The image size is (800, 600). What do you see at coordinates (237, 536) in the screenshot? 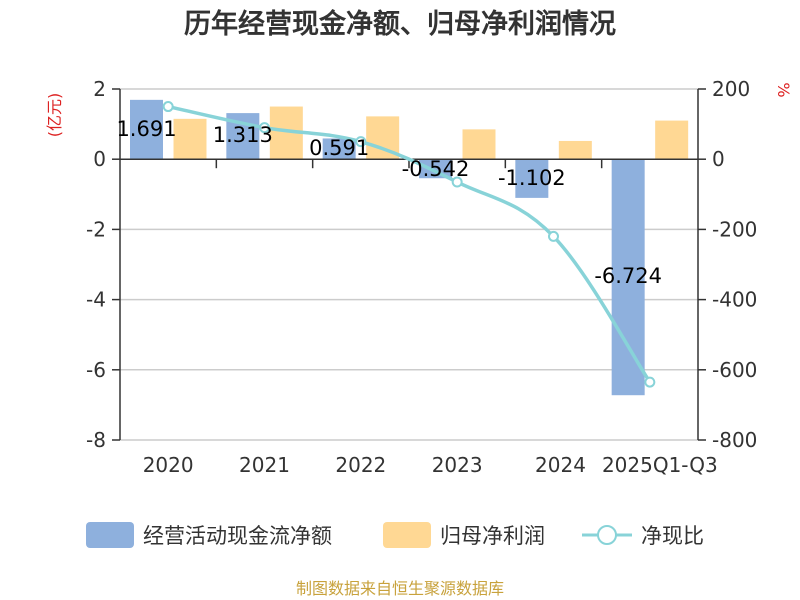
I see `legend-label-cash-flow: 经营活动现金流净额` at bounding box center [237, 536].